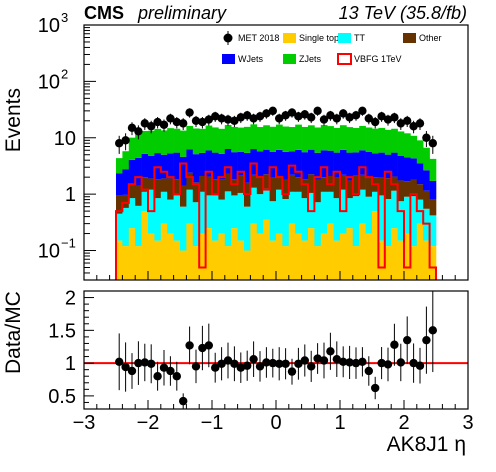 The image size is (496, 472). Describe the element at coordinates (148, 423) in the screenshot. I see `x-tick-label-1: −2` at that location.